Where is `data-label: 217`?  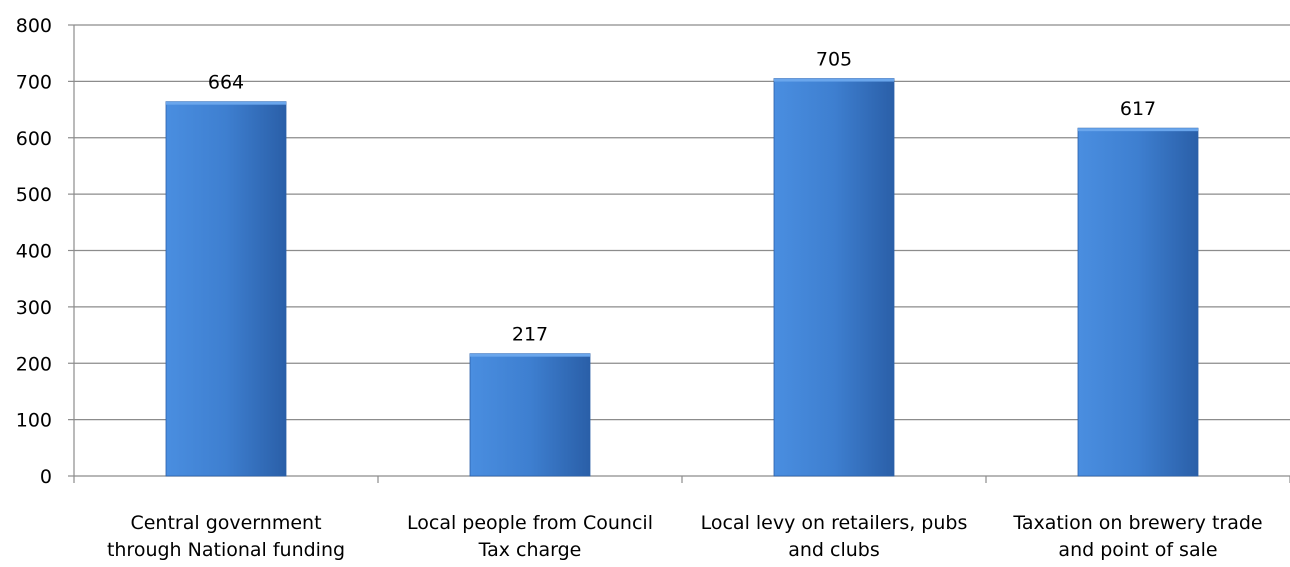
data-label: 217 is located at coordinates (530, 335).